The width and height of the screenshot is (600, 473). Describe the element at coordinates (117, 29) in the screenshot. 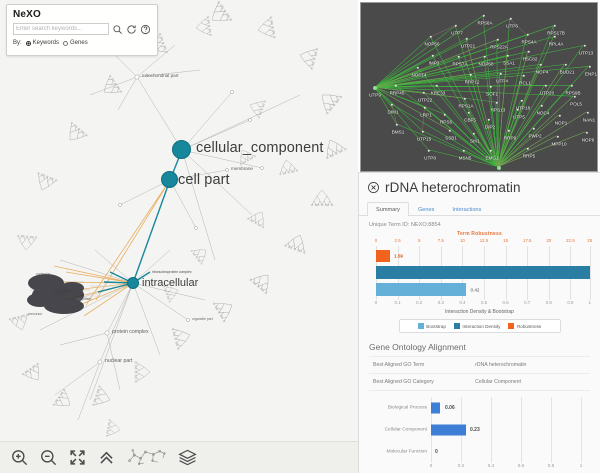

I see `search-icon` at that location.